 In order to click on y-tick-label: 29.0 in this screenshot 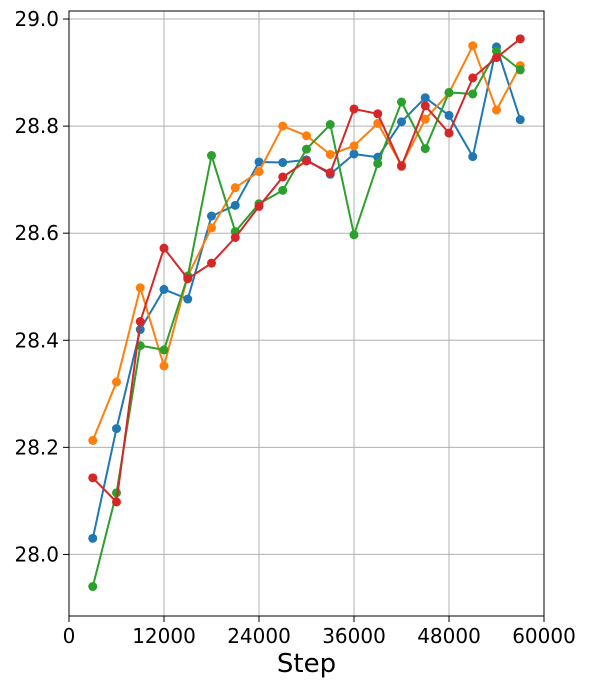, I will do `click(36, 19)`.